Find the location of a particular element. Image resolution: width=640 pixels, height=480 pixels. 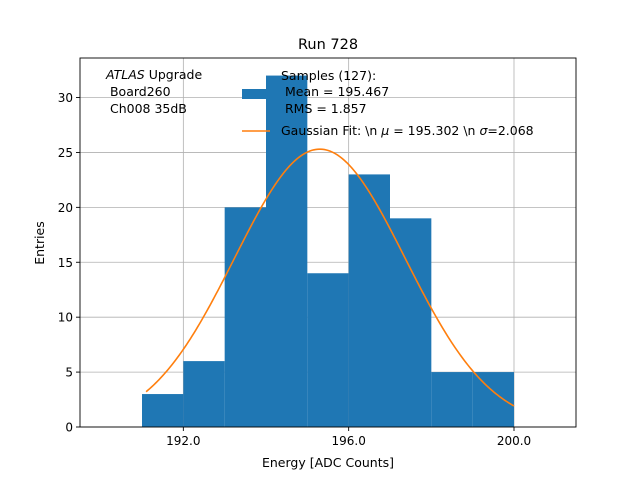

x-tick-label: 192.0 is located at coordinates (183, 441).